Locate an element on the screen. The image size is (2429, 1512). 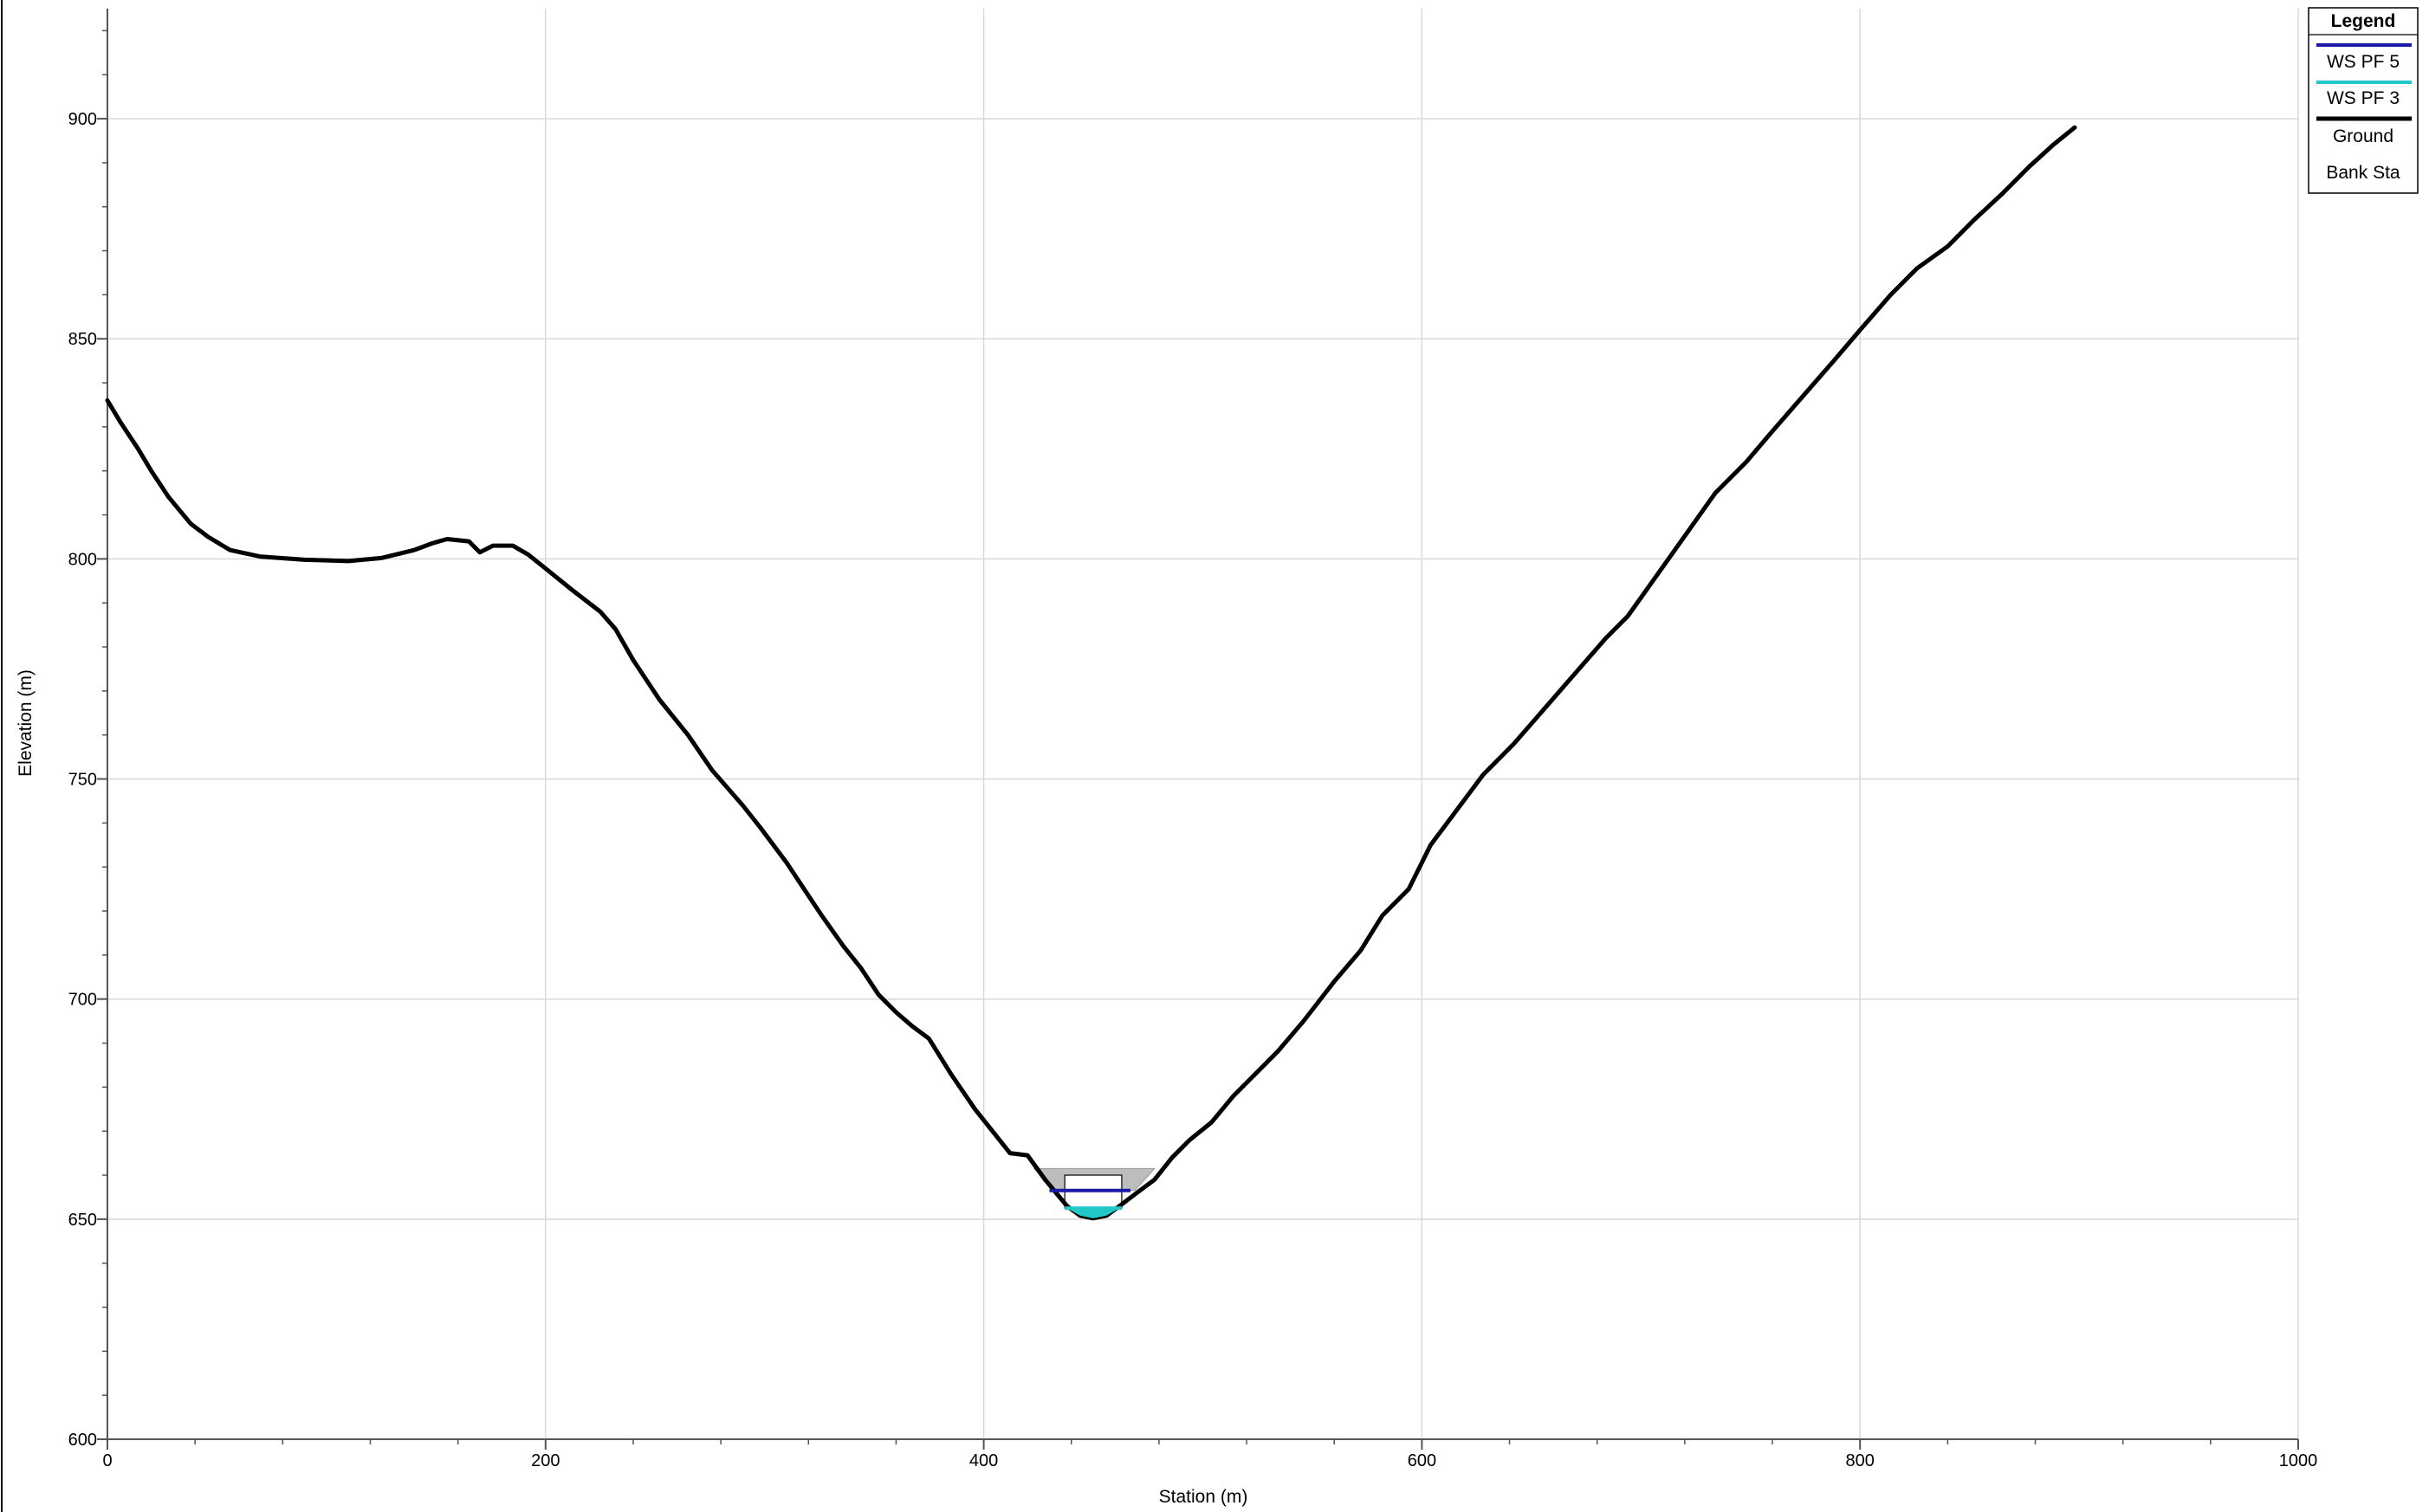
legend-label-ground: Ground is located at coordinates (2363, 136).